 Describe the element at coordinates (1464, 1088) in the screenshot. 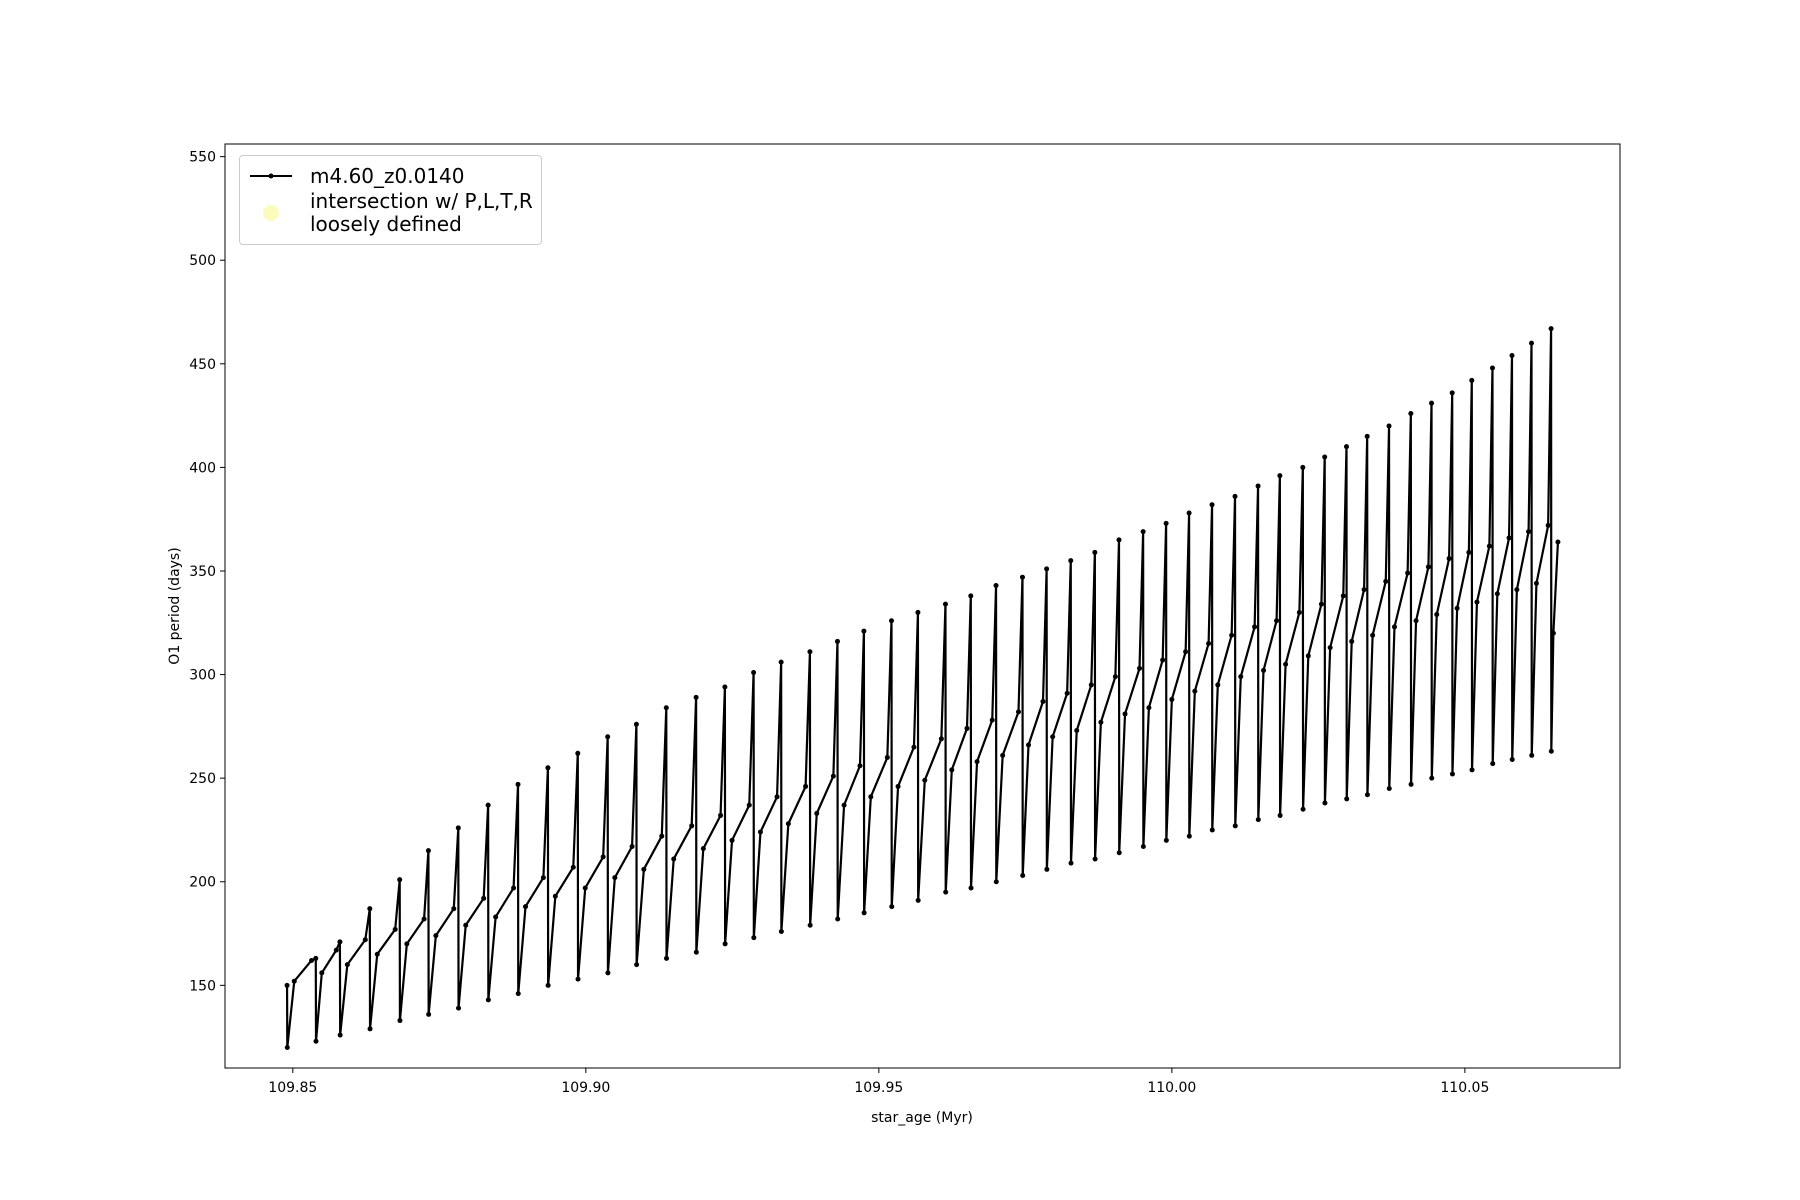

I see `x-tick-label: 110.05` at that location.